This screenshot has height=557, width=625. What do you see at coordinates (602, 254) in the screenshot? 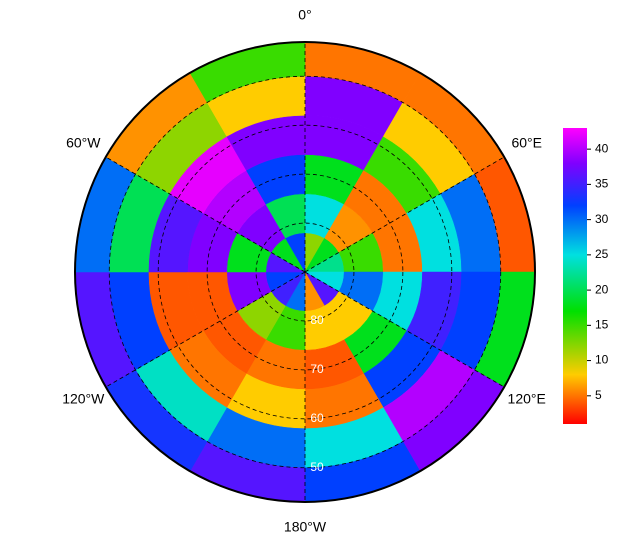
I see `colorbar-tick-label: 25` at bounding box center [602, 254].